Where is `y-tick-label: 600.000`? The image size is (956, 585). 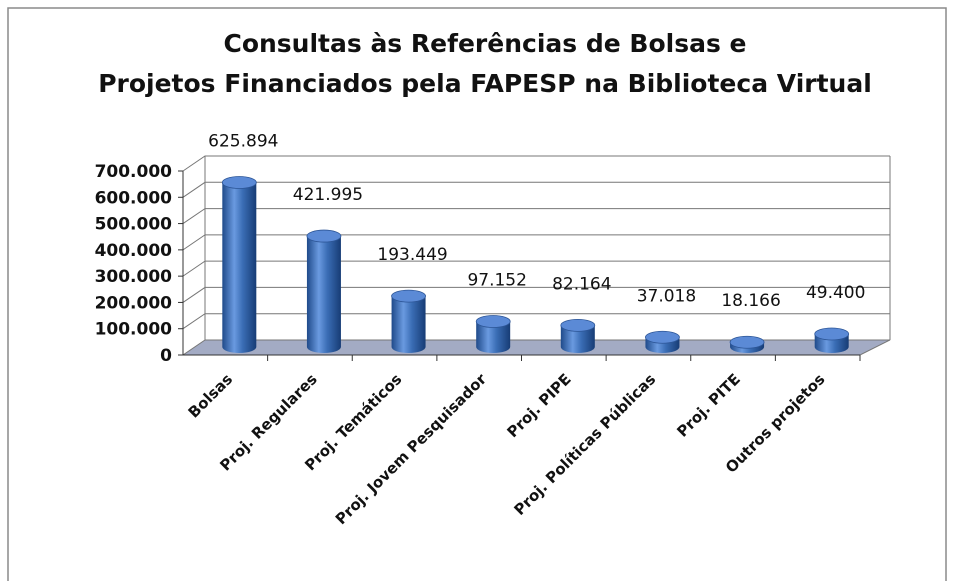
y-tick-label: 600.000 is located at coordinates (134, 198).